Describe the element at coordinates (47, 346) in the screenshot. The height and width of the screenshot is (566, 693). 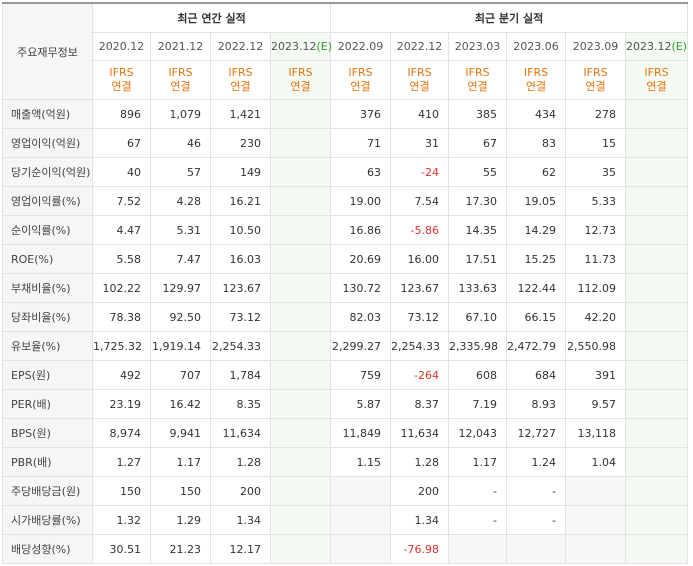
I see `row-label: 유보율(%)` at that location.